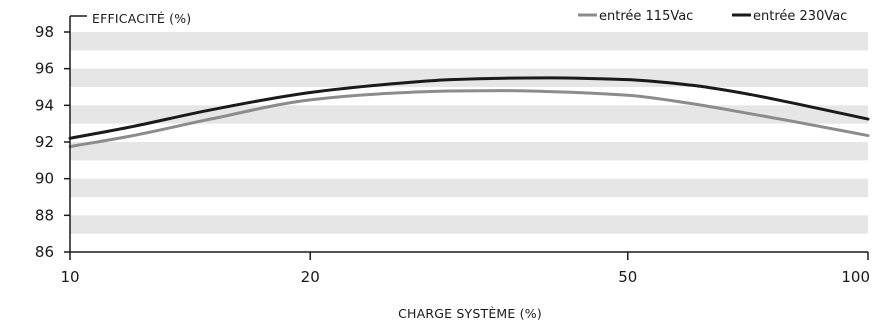 Image resolution: width=880 pixels, height=324 pixels. Describe the element at coordinates (44, 32) in the screenshot. I see `y-tick-label: 98` at that location.